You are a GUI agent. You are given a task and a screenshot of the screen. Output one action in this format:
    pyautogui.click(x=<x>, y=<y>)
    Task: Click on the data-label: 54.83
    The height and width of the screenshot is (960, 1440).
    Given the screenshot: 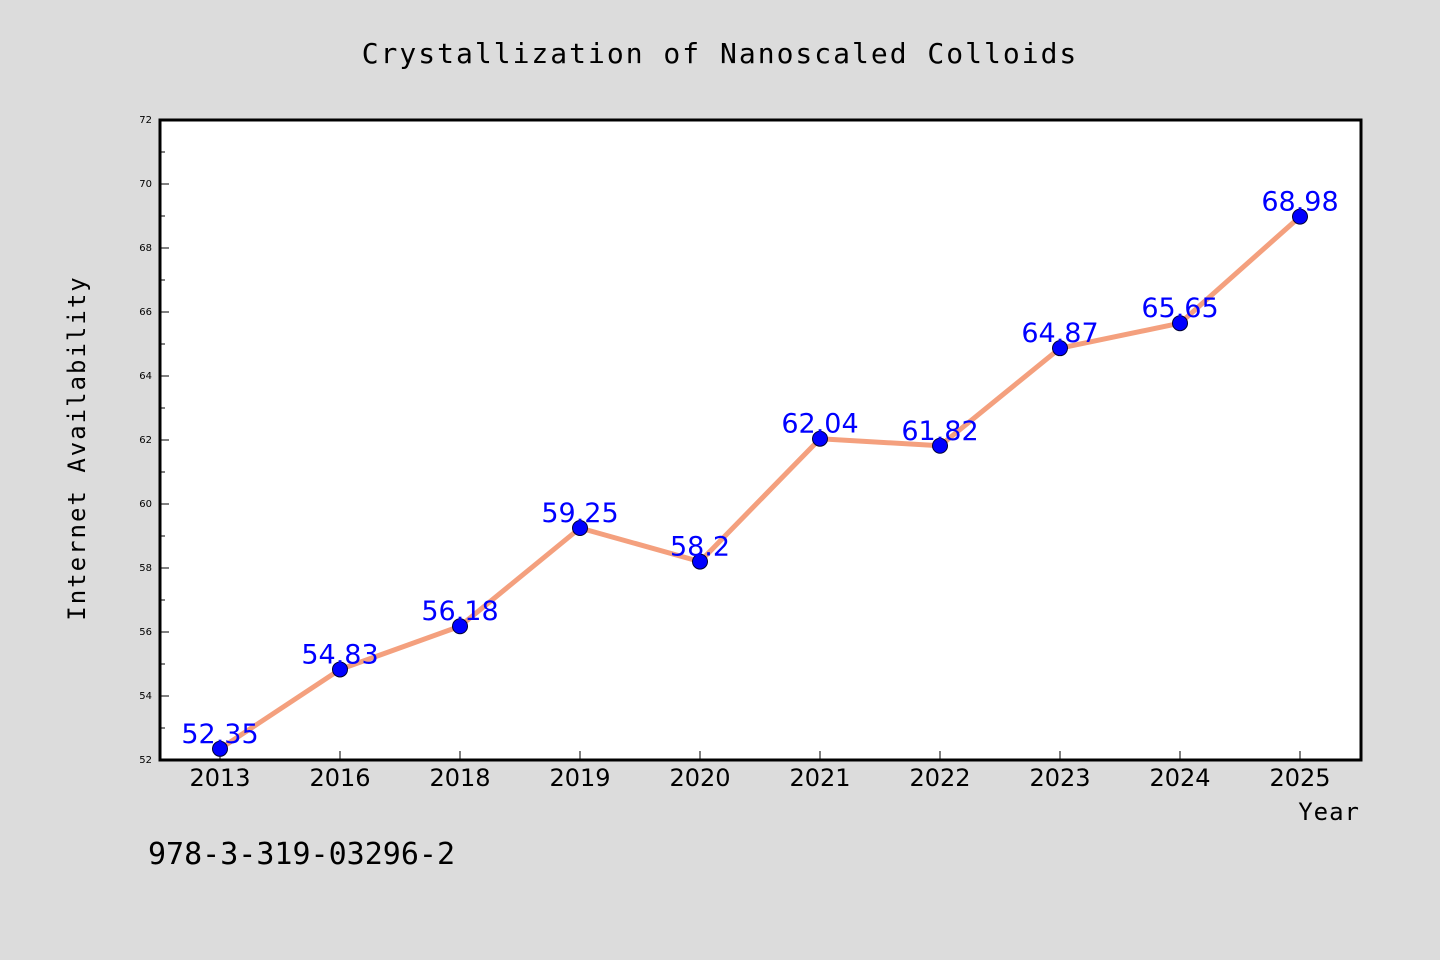 What is the action you would take?
    pyautogui.click(x=339, y=654)
    